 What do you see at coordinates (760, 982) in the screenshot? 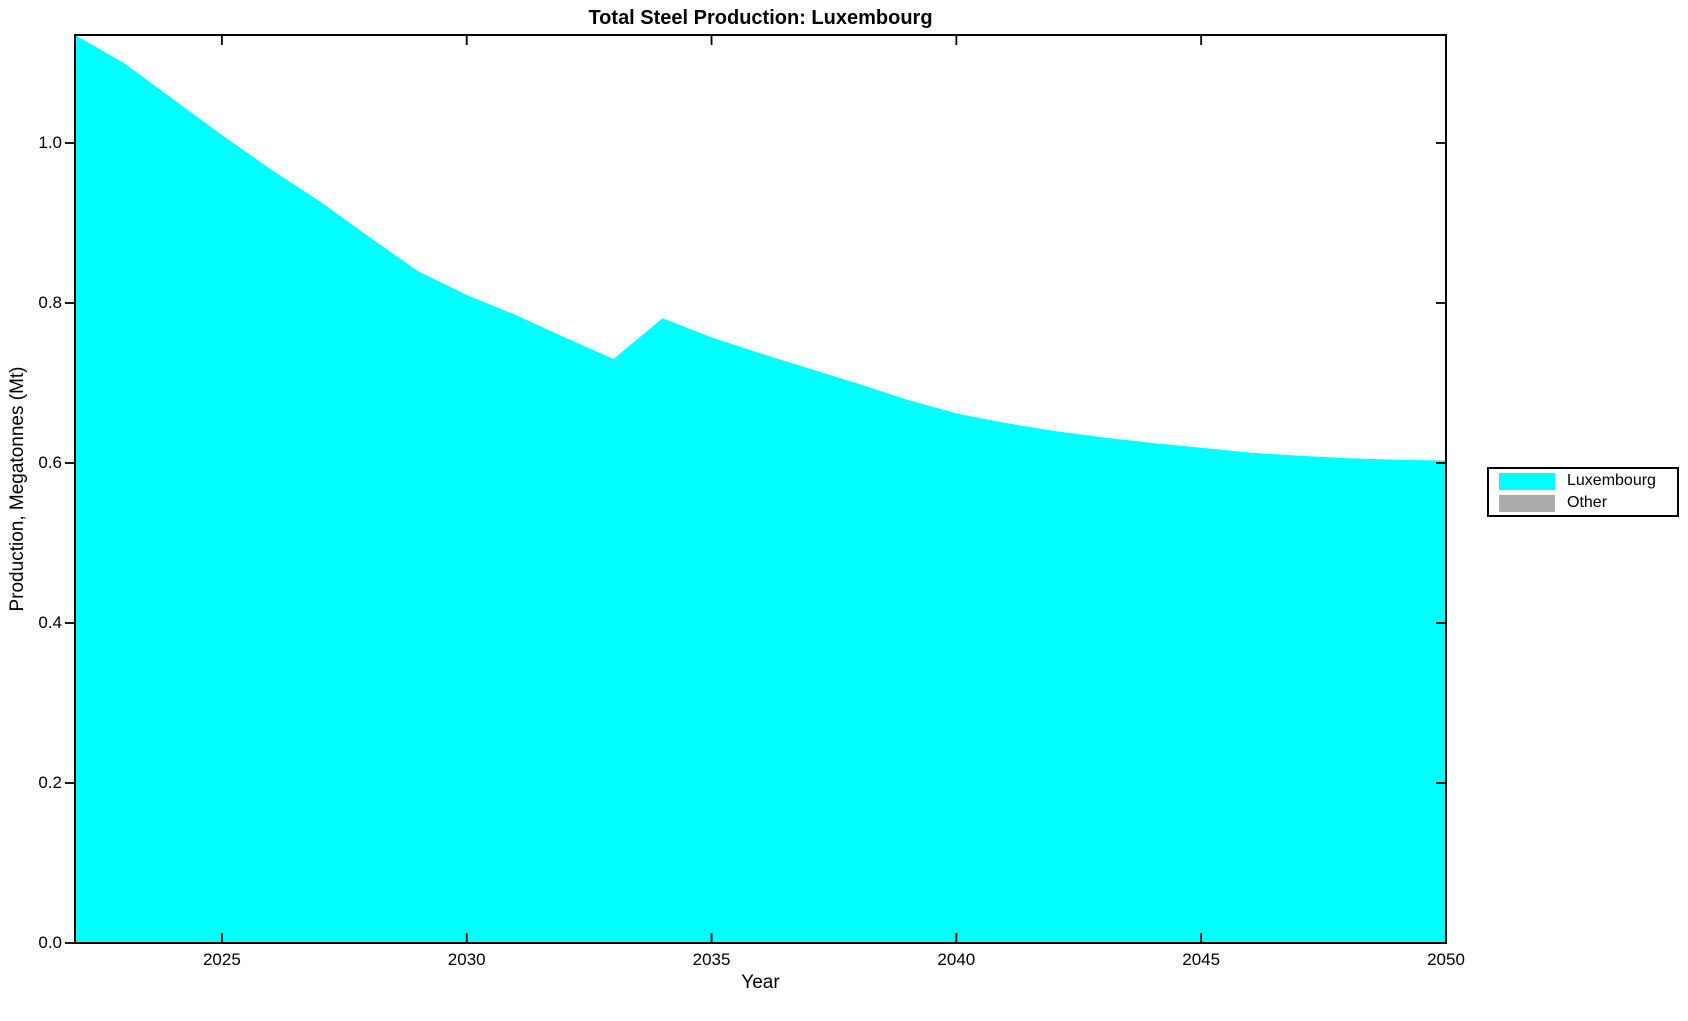
I see `x-axis-label: Year` at bounding box center [760, 982].